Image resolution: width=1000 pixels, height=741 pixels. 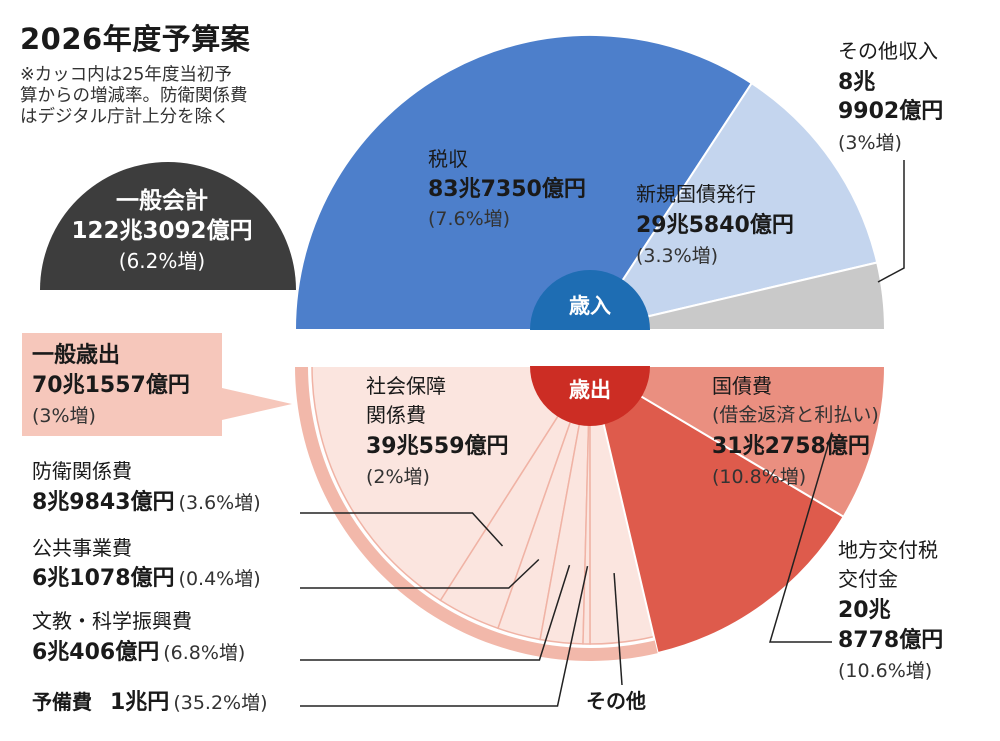 I want to click on social-security-label-1: 社会保障, so click(x=406, y=386).